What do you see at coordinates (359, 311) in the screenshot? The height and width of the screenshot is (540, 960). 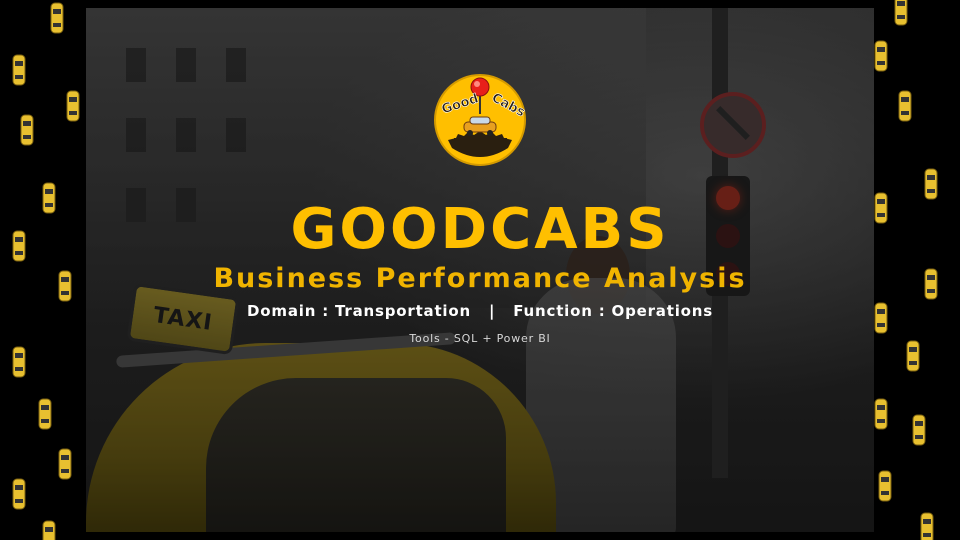 I see `domain-label: Domain : Transportation` at bounding box center [359, 311].